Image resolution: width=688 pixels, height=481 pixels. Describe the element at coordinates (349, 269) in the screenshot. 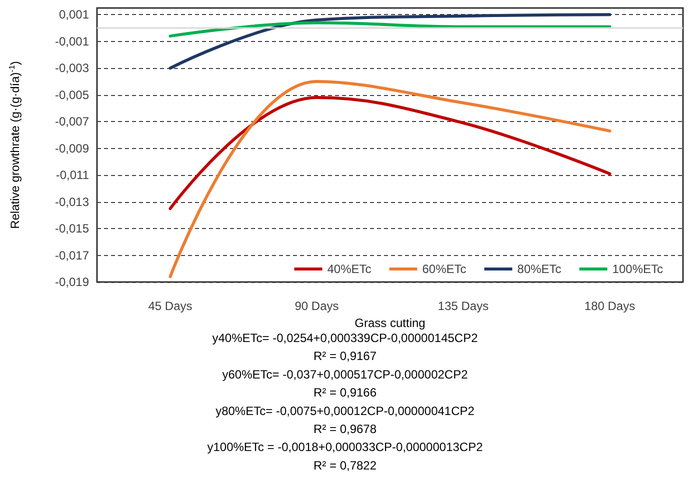

I see `legend-label: 40%ETc` at that location.